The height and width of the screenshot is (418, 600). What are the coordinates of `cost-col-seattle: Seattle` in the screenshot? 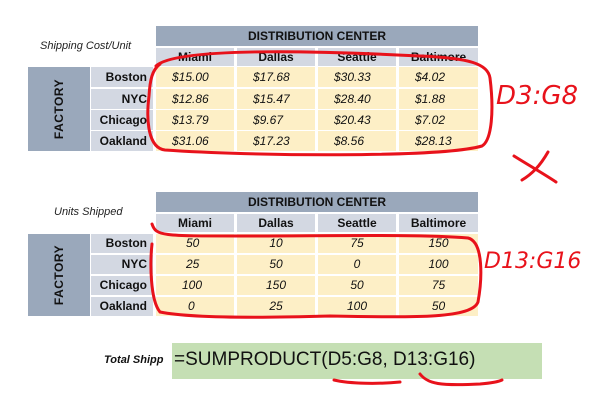 It's located at (357, 57).